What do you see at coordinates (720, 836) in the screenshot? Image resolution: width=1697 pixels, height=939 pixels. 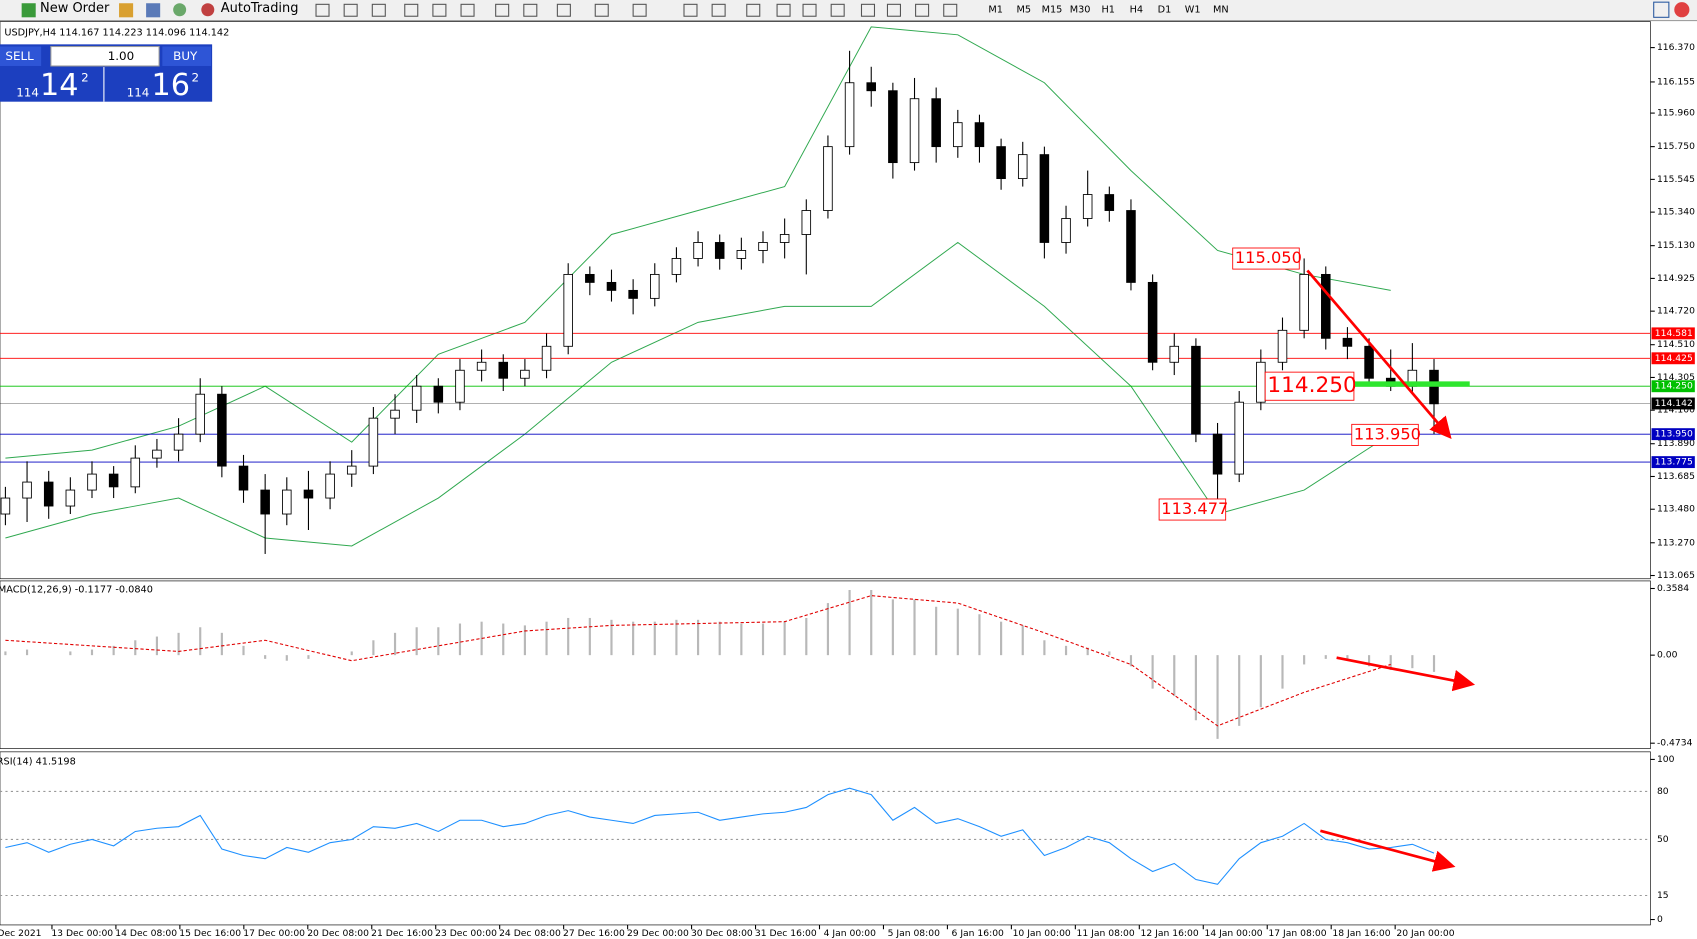 I see `rsi-line` at bounding box center [720, 836].